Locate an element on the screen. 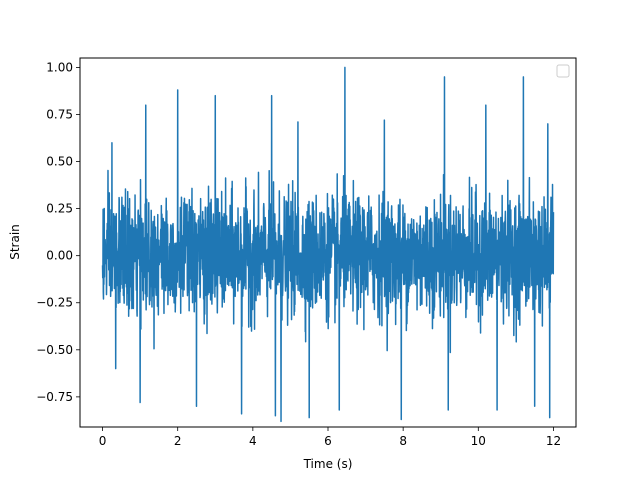  y-tick-label: 0.25 is located at coordinates (59, 209).